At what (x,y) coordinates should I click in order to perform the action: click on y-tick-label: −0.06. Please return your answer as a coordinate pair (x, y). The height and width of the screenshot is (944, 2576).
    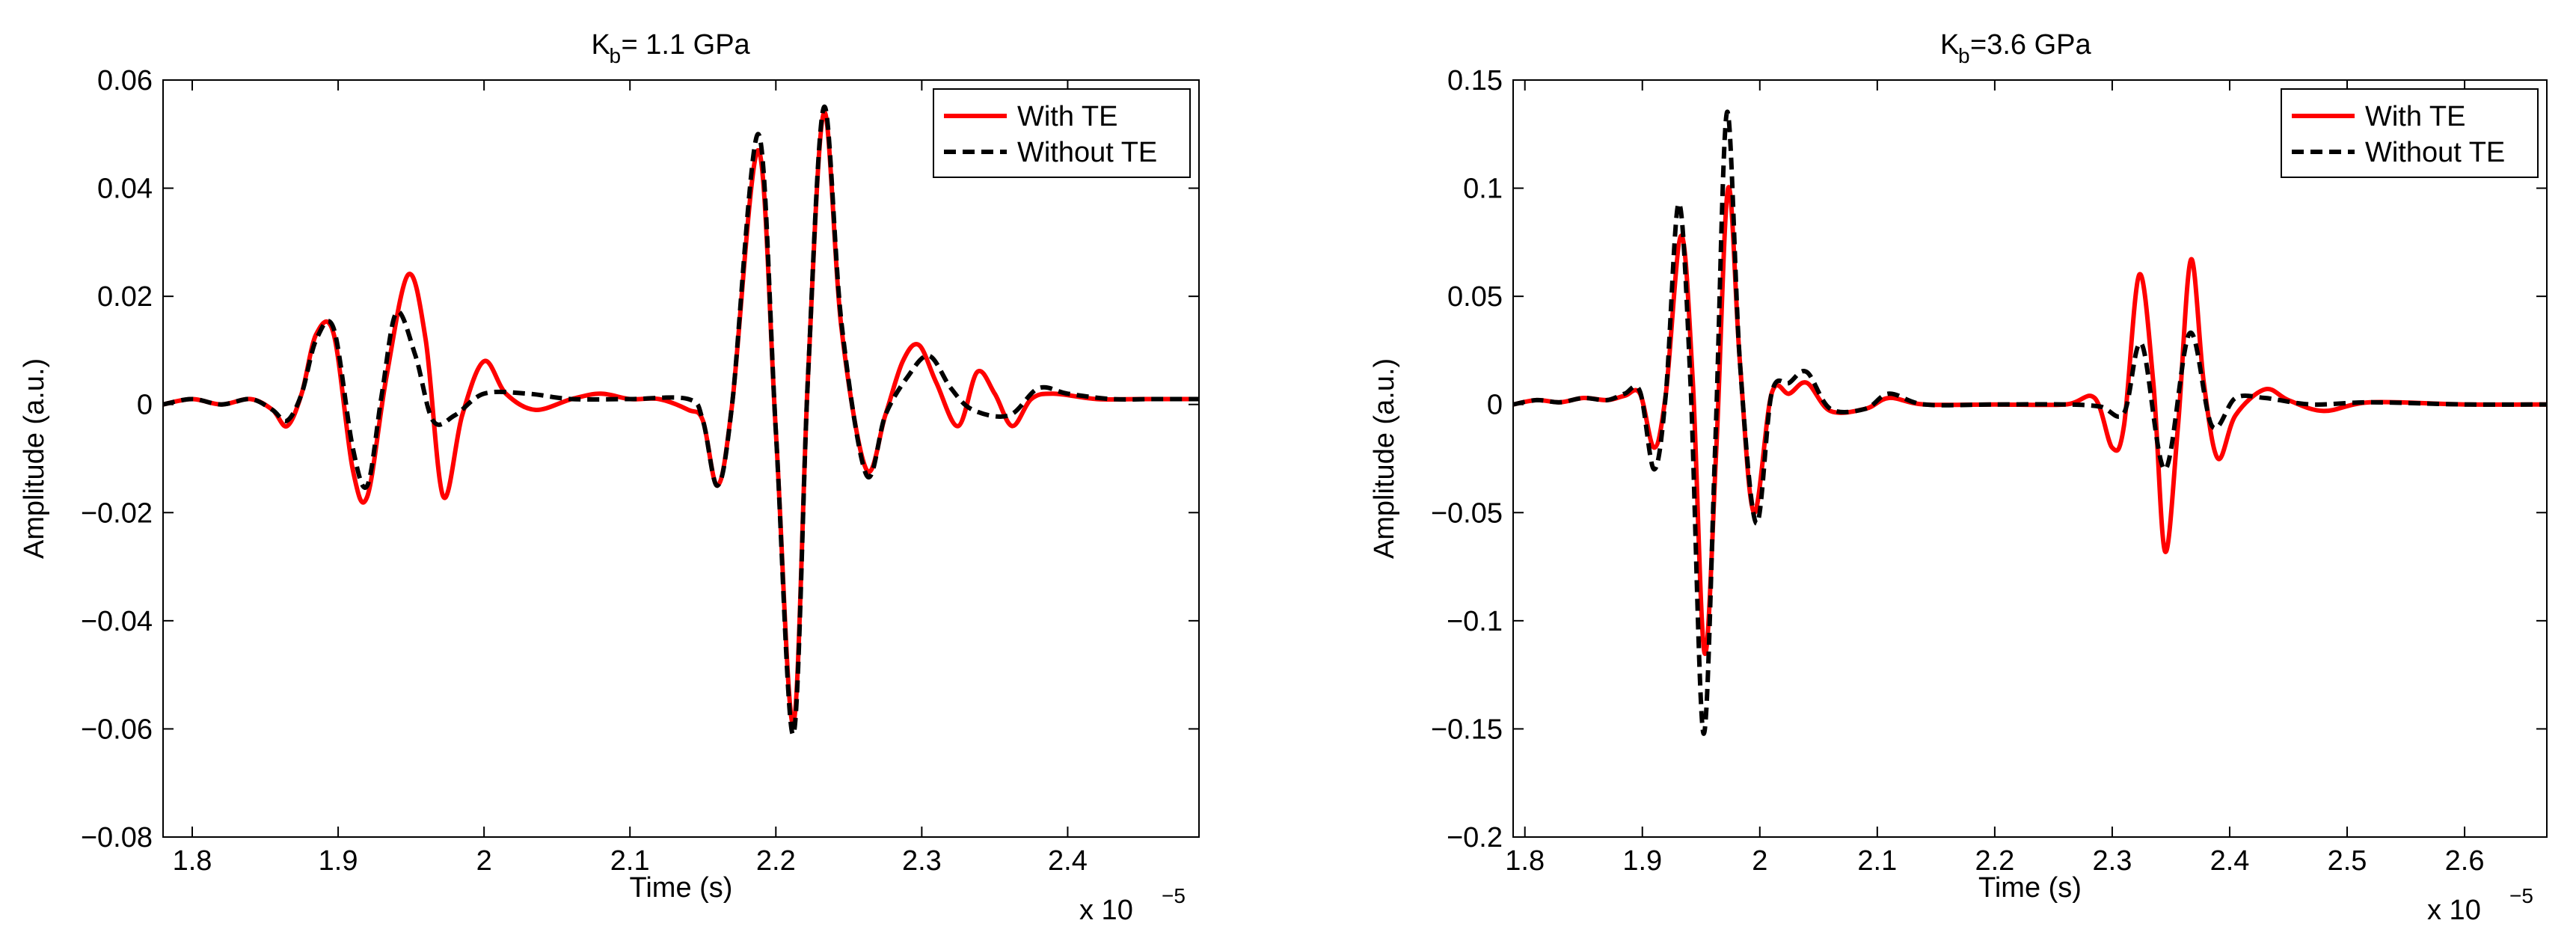
    Looking at the image, I should click on (117, 729).